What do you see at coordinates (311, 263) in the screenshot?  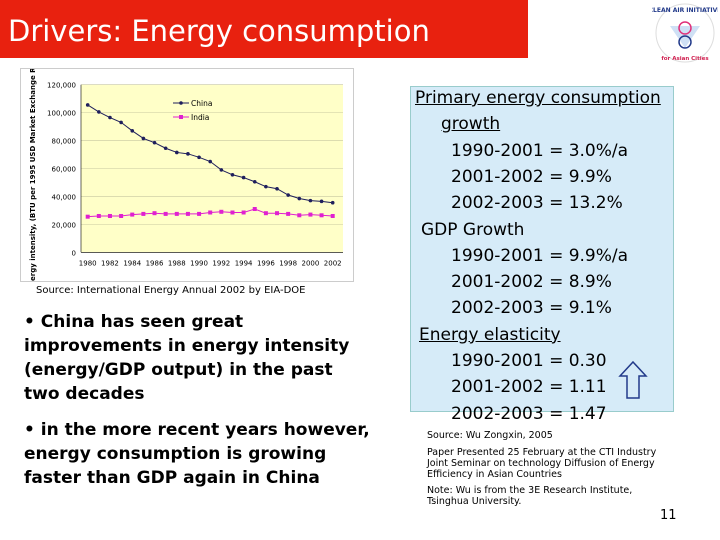 I see `x-tick-label: 2000` at bounding box center [311, 263].